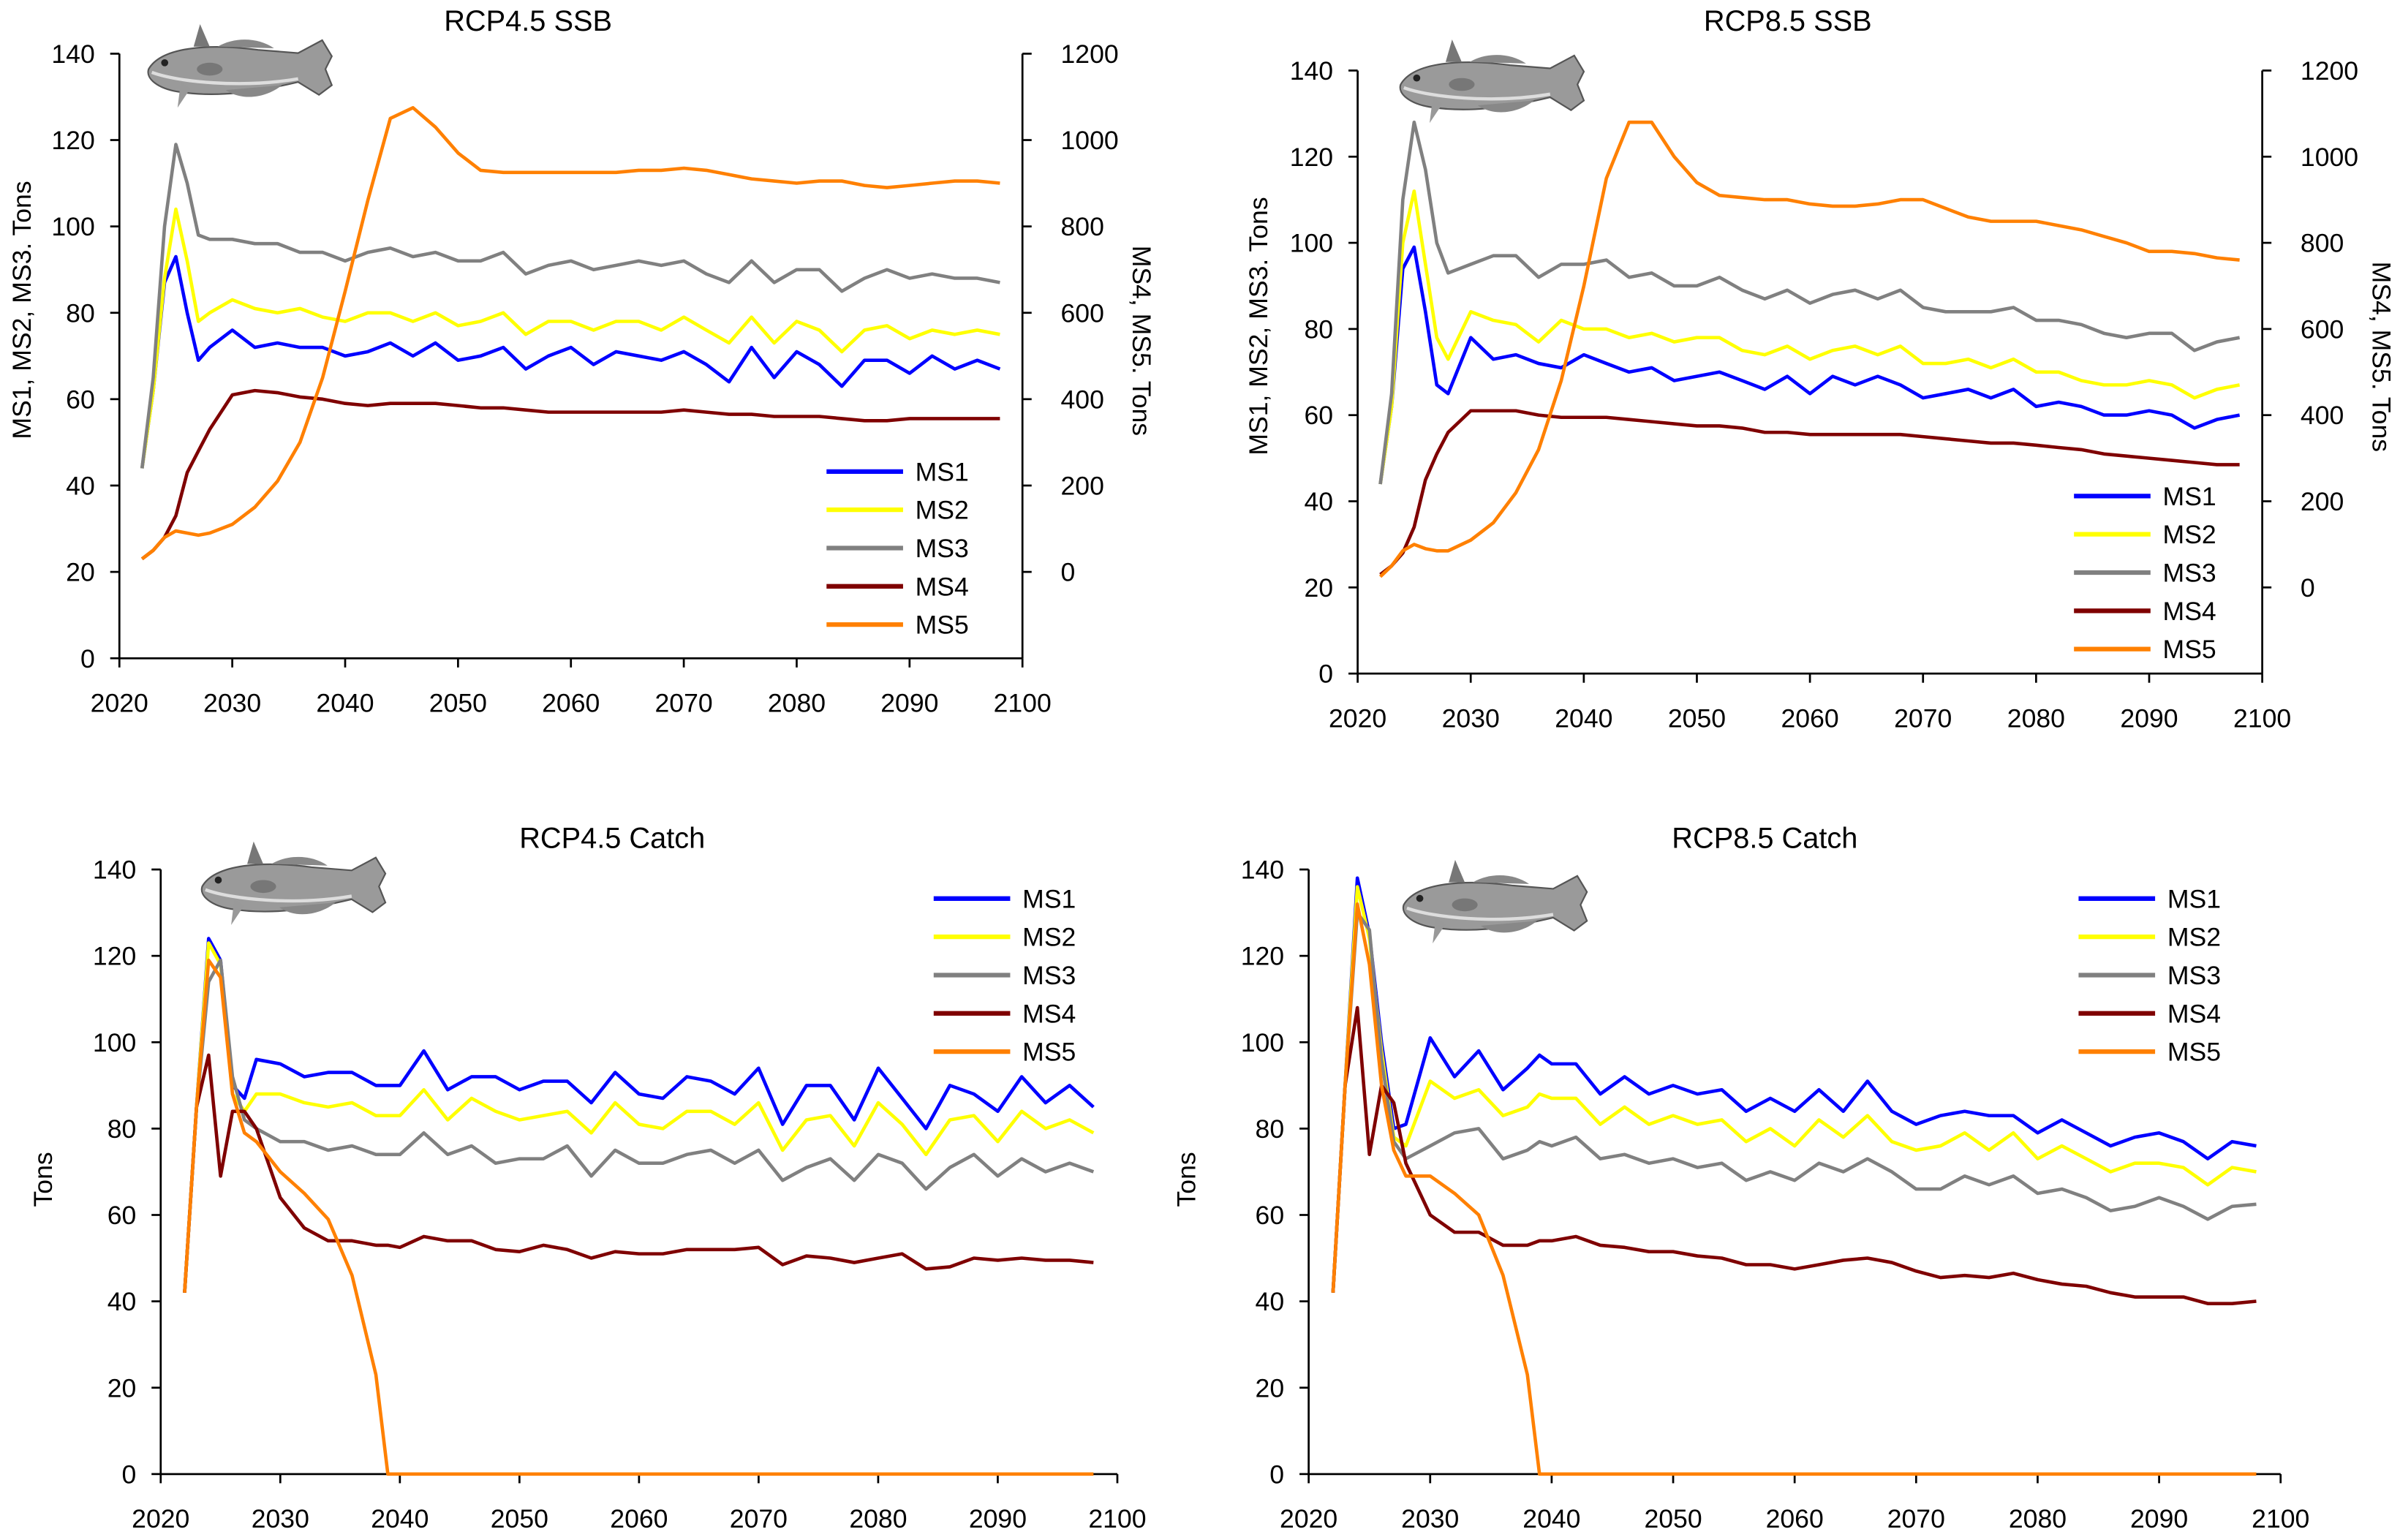 This screenshot has height=1540, width=2400. Describe the element at coordinates (2329, 71) in the screenshot. I see `y2-tick-label: 1200` at that location.